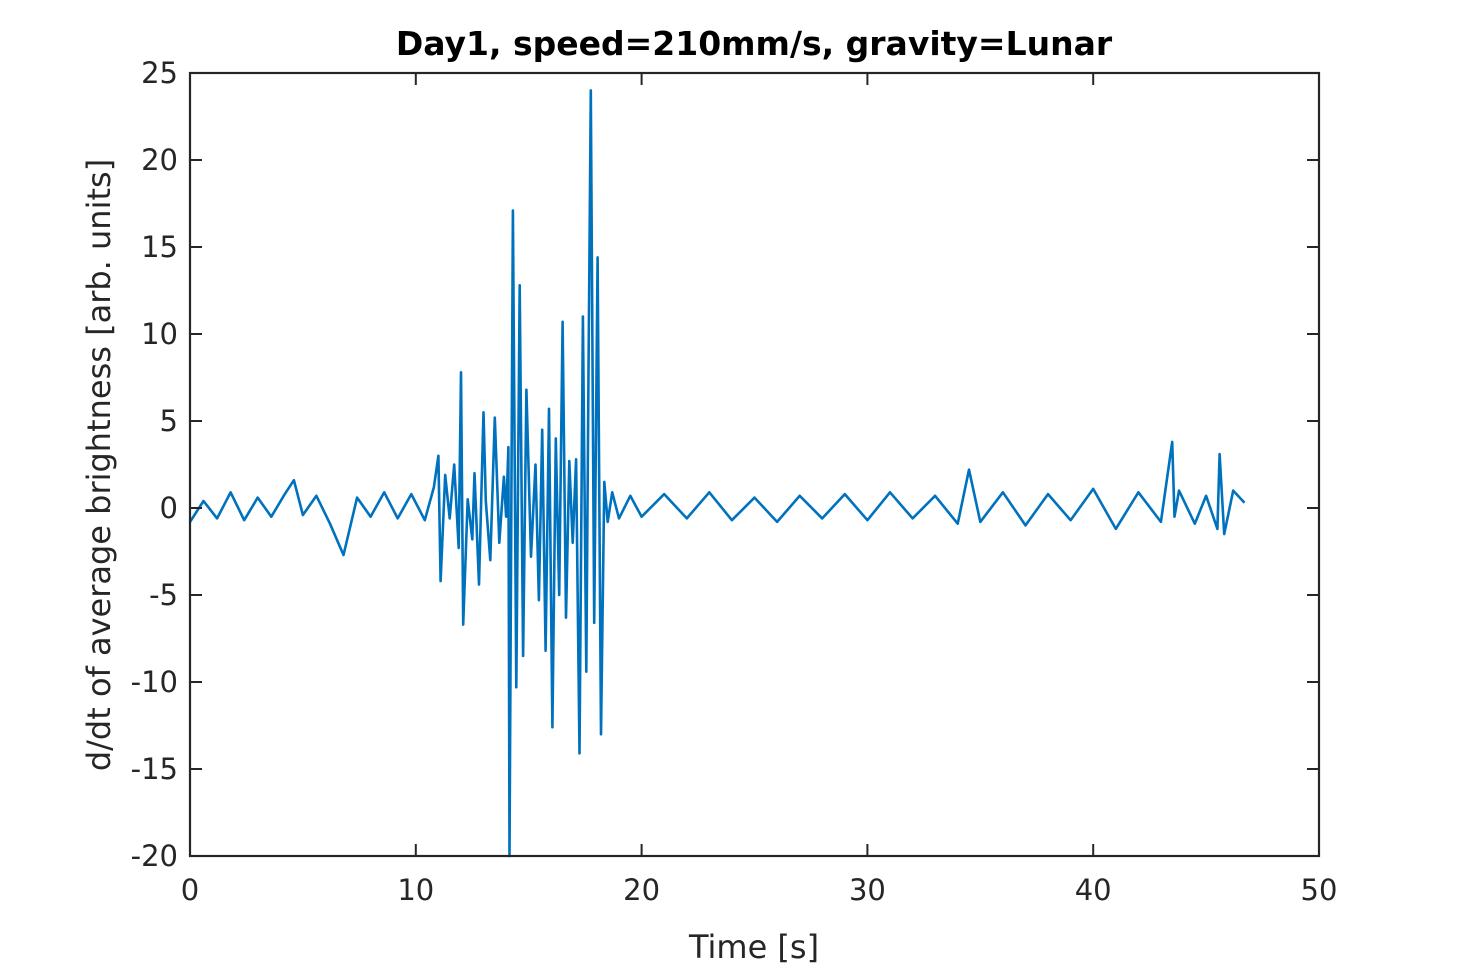 This screenshot has height=973, width=1459. I want to click on x-axis-label: Time [s], so click(753, 947).